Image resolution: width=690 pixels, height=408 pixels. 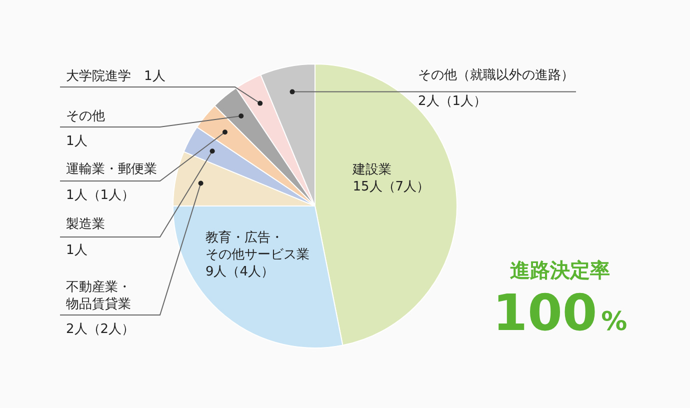 I want to click on data-label: 2人（1人）, so click(x=452, y=101).